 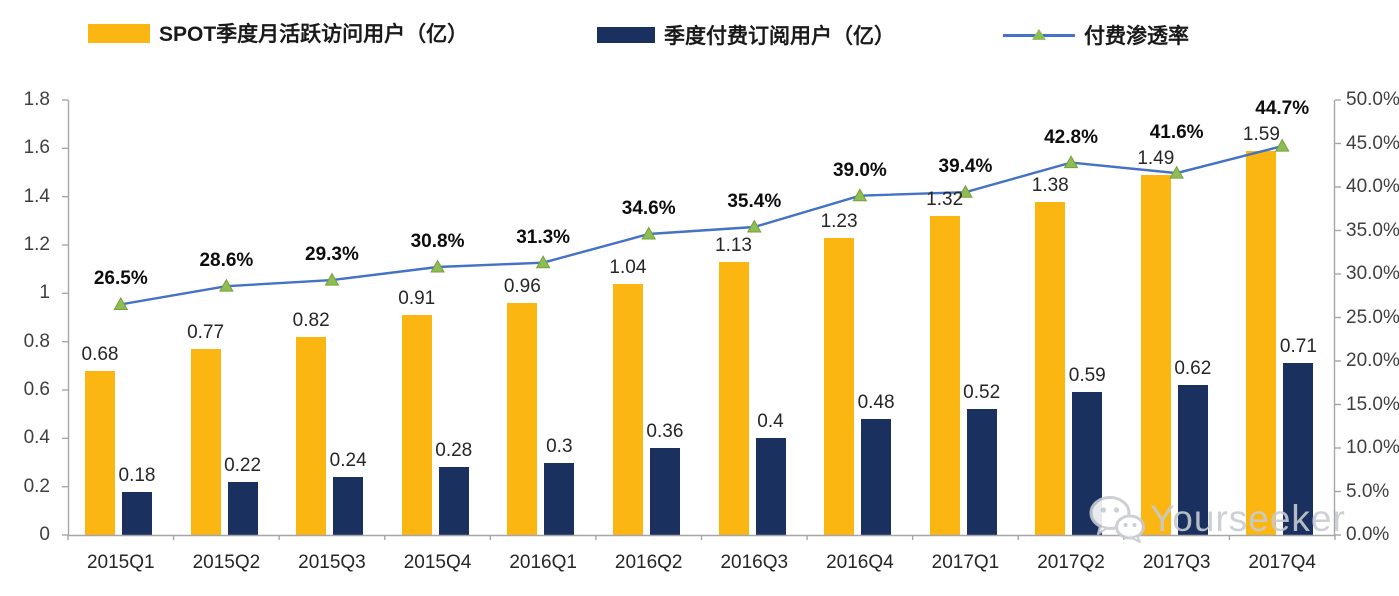 What do you see at coordinates (1039, 34) in the screenshot?
I see `triangle-marker-icon` at bounding box center [1039, 34].